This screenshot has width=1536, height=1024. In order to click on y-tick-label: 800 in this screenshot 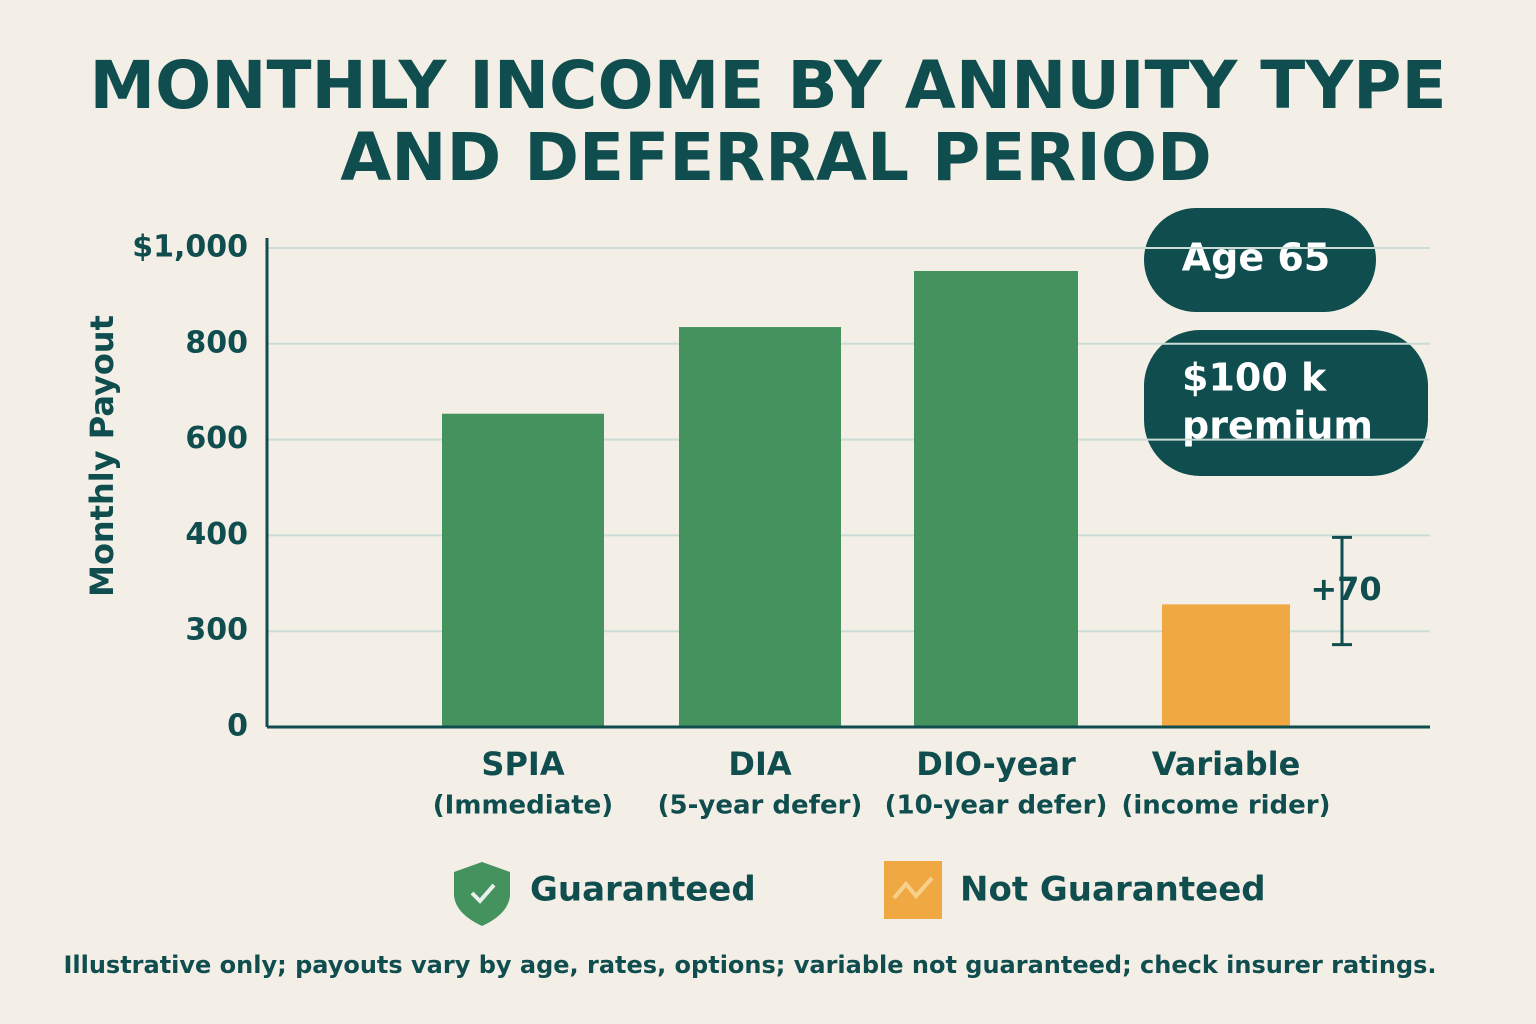, I will do `click(216, 342)`.